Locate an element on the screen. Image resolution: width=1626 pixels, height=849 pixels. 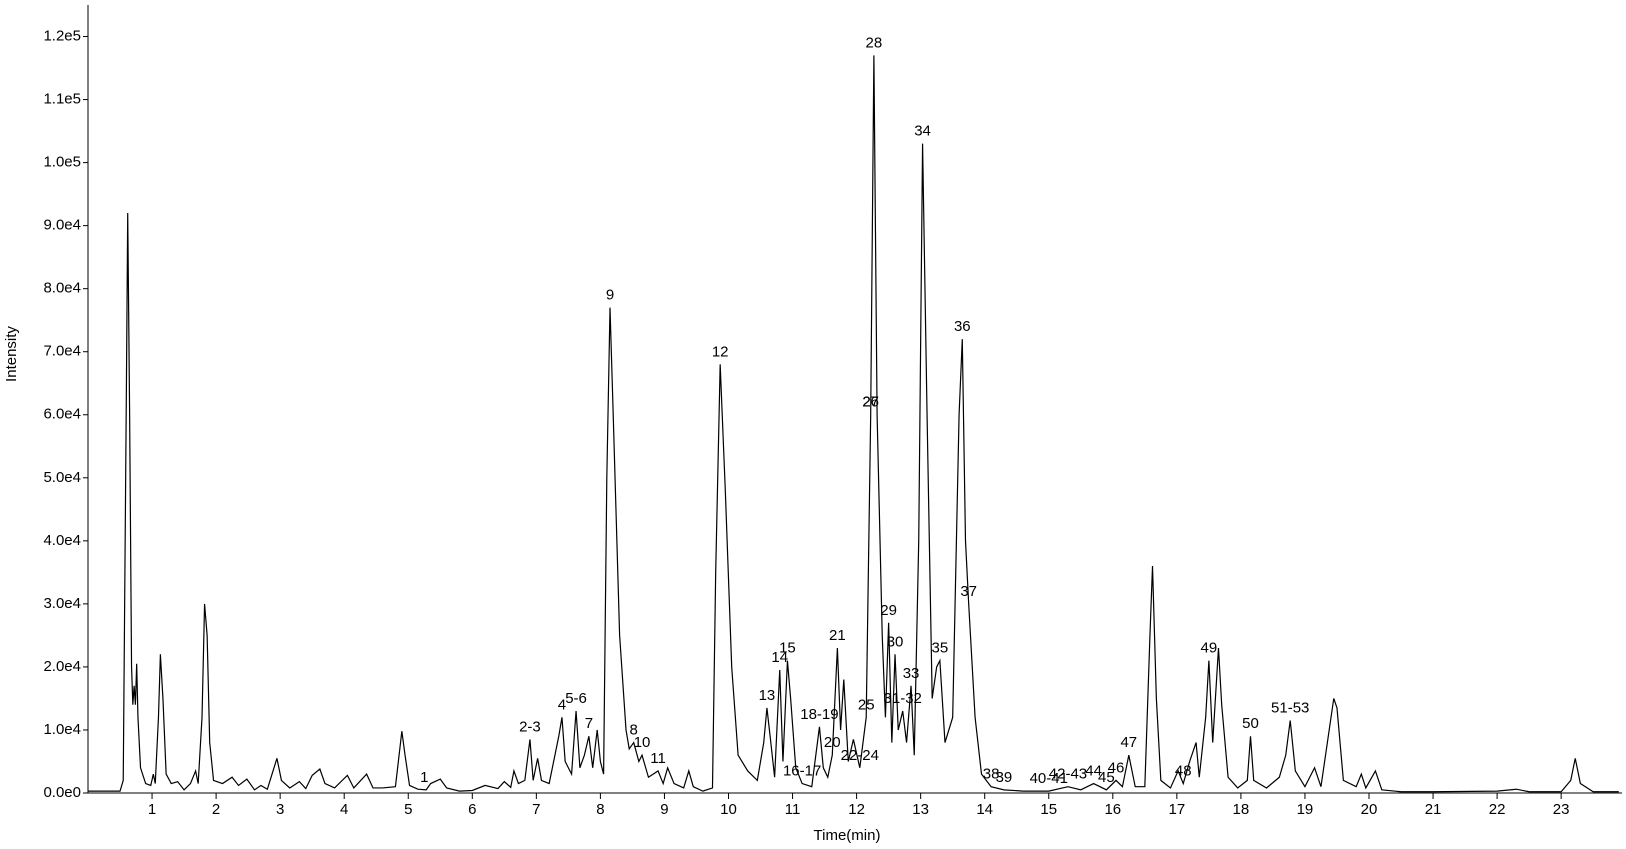
peak-label: 22-24 is located at coordinates (860, 755).